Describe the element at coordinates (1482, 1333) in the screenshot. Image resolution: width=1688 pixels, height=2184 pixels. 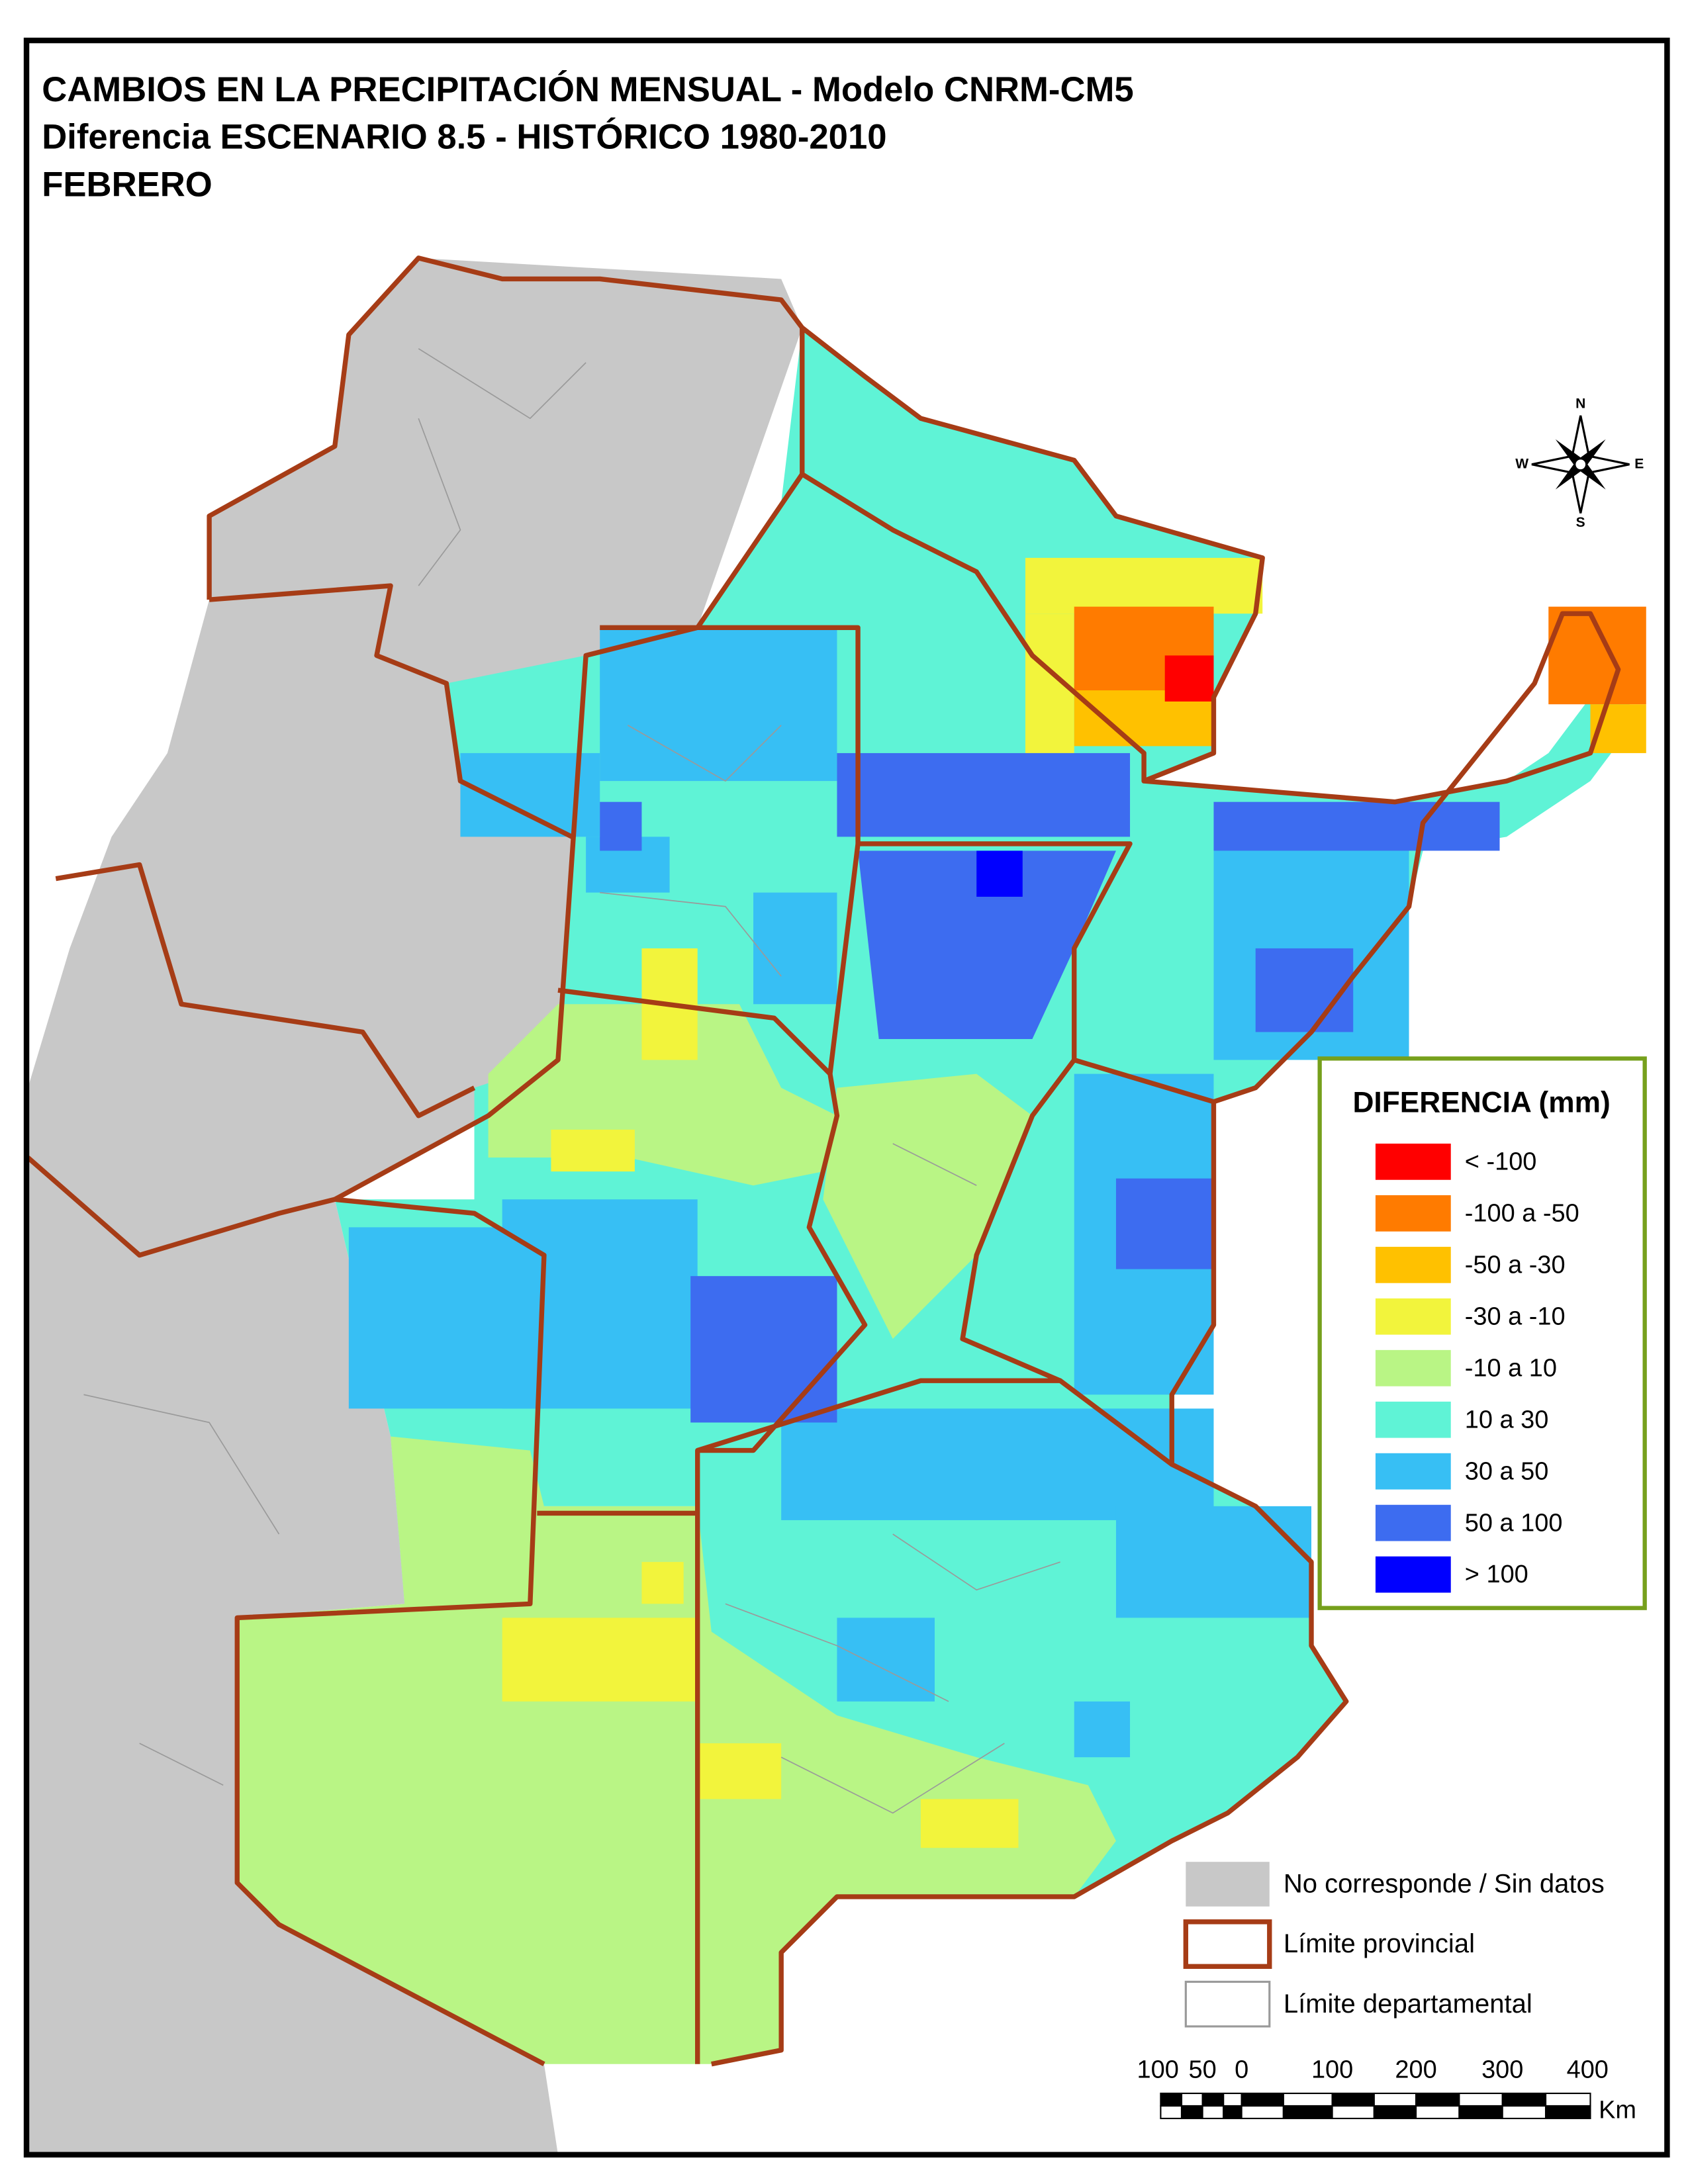
I see `legend-box` at that location.